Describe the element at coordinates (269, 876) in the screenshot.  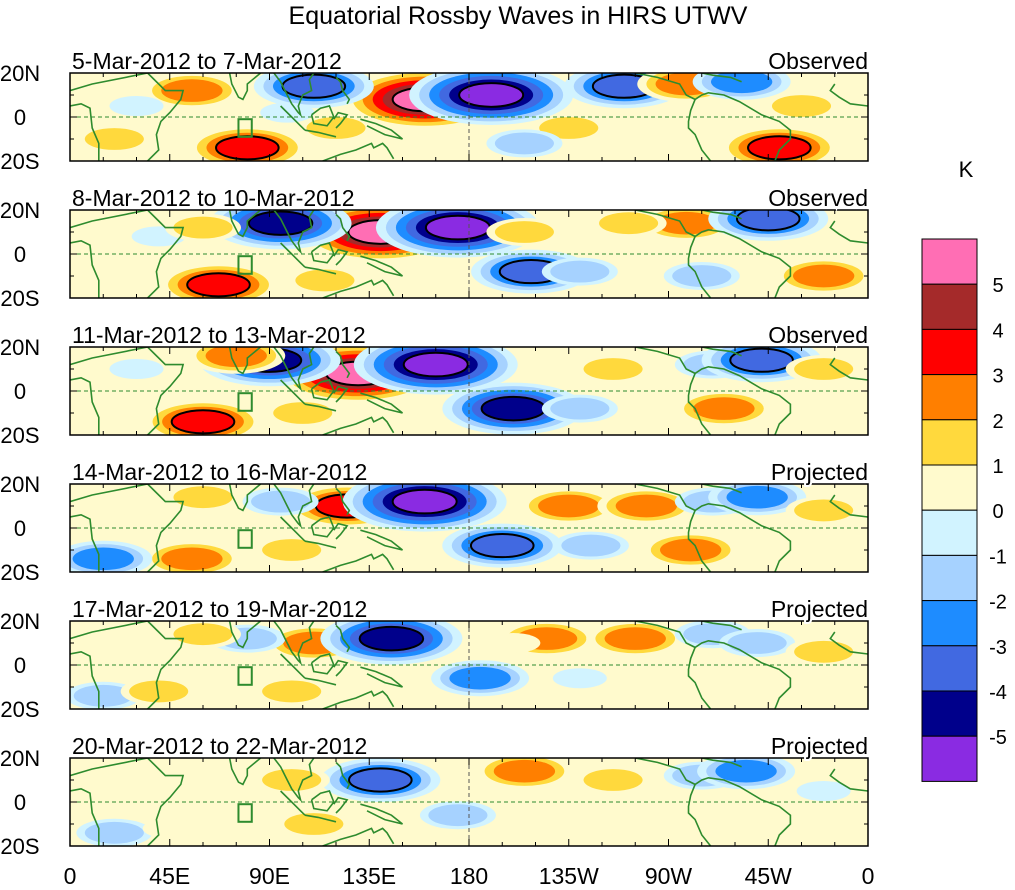
I see `x-label: 90E` at that location.